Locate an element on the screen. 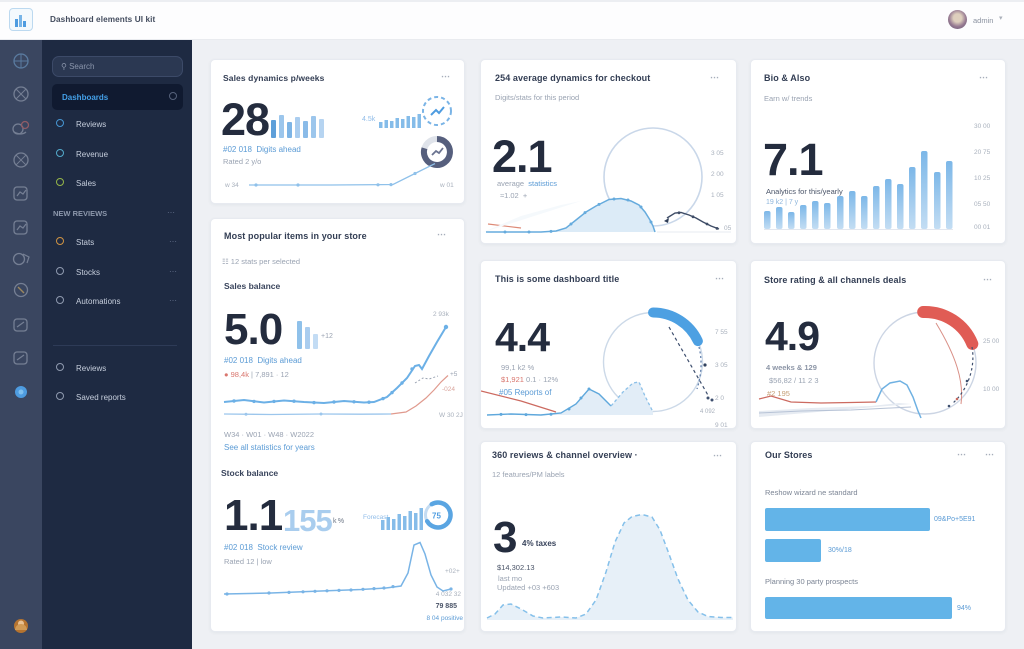 This screenshot has height=649, width=1024. svg-text: 00 01 is located at coordinates (982, 227).